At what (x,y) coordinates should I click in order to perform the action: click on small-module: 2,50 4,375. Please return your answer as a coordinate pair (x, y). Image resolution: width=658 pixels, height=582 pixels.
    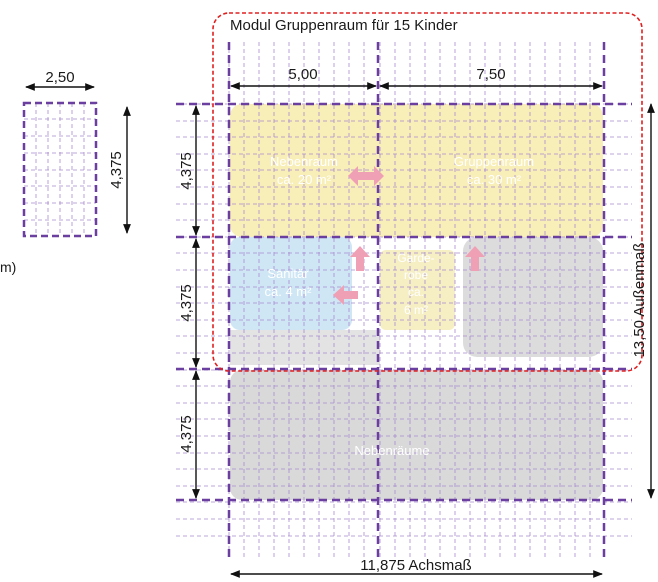
    Looking at the image, I should click on (76, 153).